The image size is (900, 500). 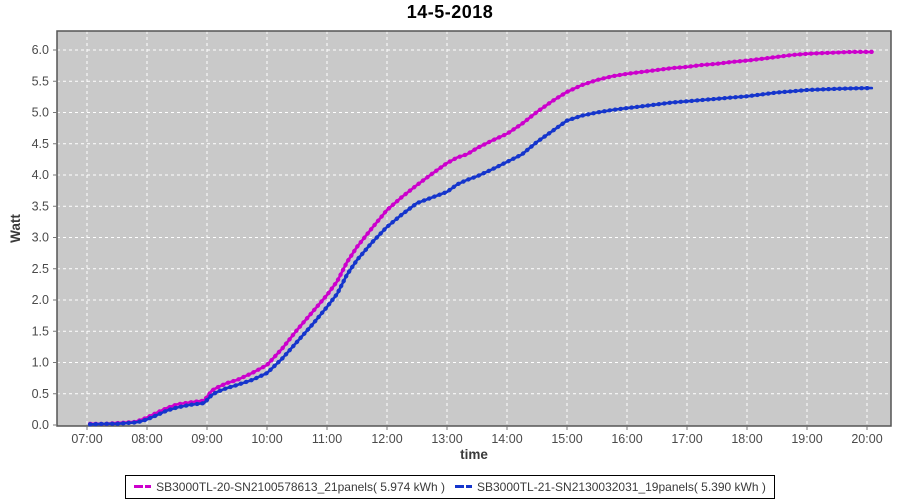 What do you see at coordinates (206, 439) in the screenshot?
I see `svg-text: 09:00` at bounding box center [206, 439].